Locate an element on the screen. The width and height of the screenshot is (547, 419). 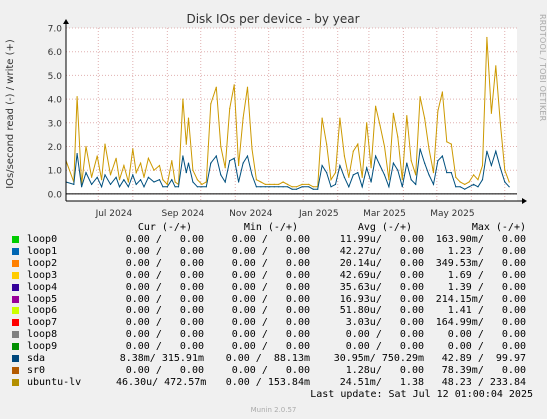
legend-name: sda is located at coordinates (36, 358).